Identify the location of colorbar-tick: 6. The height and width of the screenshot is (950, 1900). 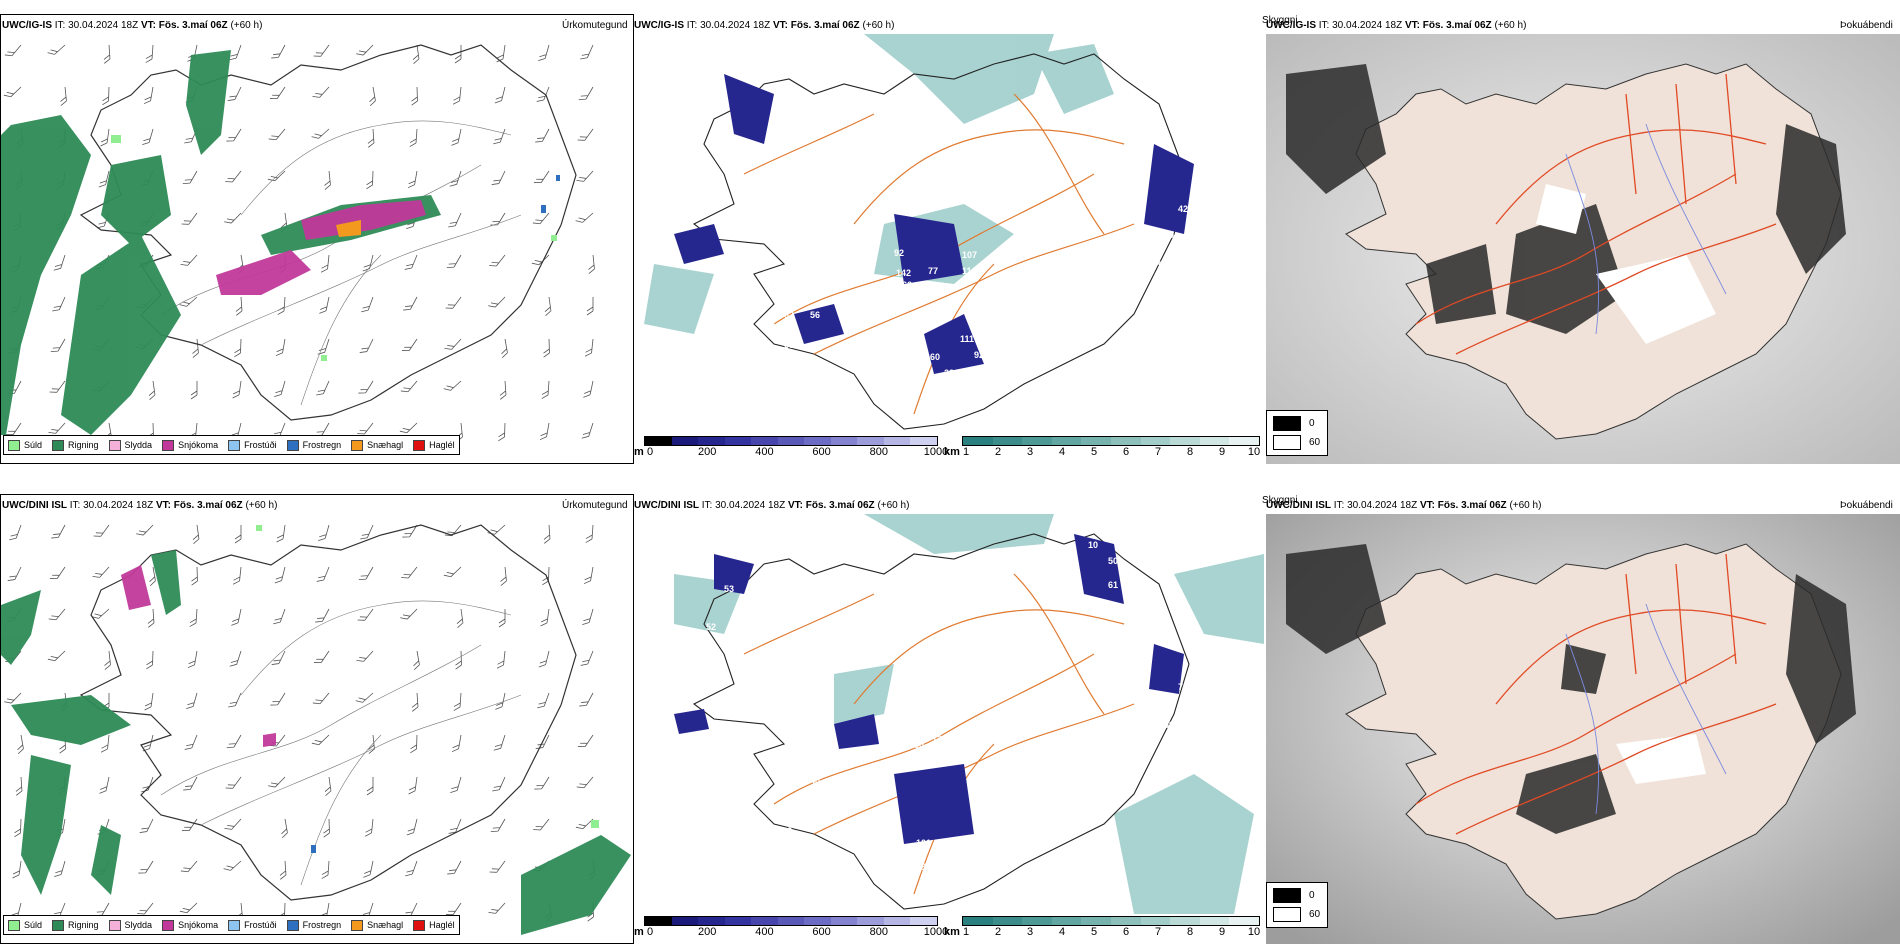
(1126, 932).